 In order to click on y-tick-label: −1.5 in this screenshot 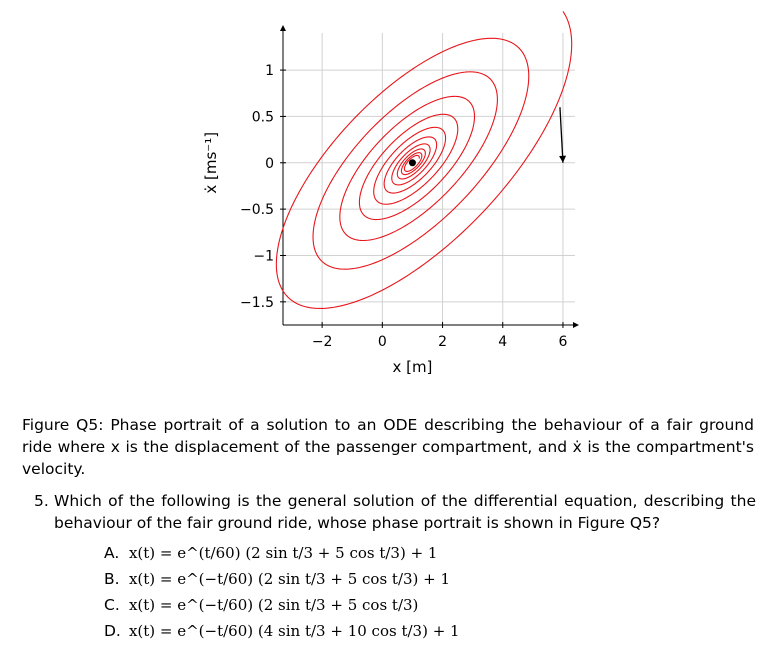, I will do `click(257, 303)`.